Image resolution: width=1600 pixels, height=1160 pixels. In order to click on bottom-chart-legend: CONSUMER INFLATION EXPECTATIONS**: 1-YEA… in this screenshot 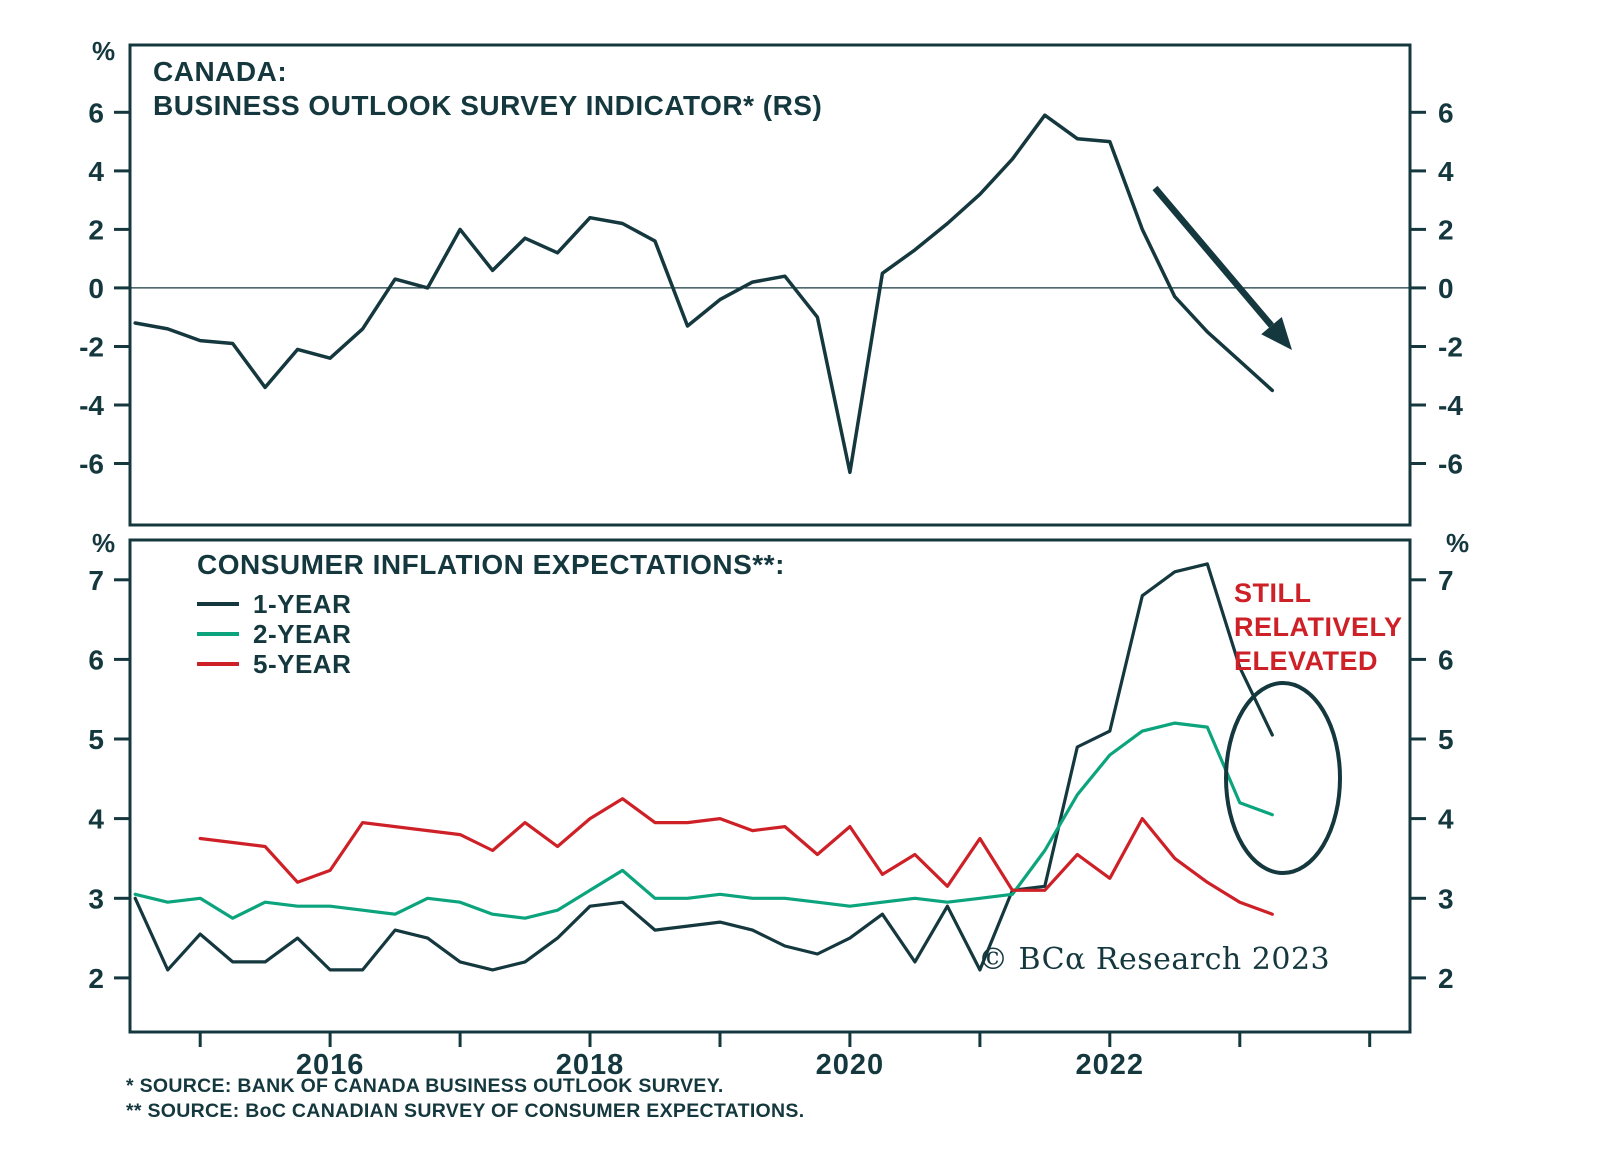, I will do `click(491, 614)`.